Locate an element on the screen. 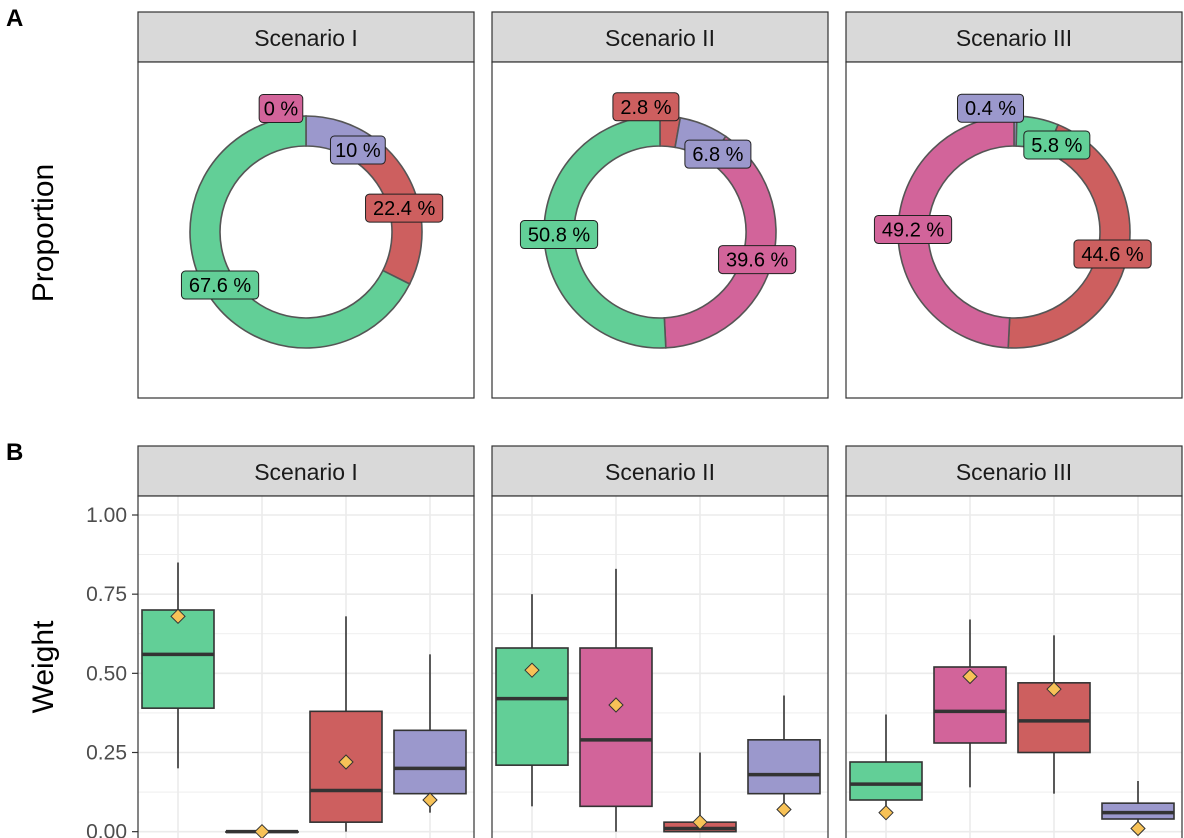 Image resolution: width=1184 pixels, height=838 pixels. donut-label: 39.6 % is located at coordinates (757, 260).